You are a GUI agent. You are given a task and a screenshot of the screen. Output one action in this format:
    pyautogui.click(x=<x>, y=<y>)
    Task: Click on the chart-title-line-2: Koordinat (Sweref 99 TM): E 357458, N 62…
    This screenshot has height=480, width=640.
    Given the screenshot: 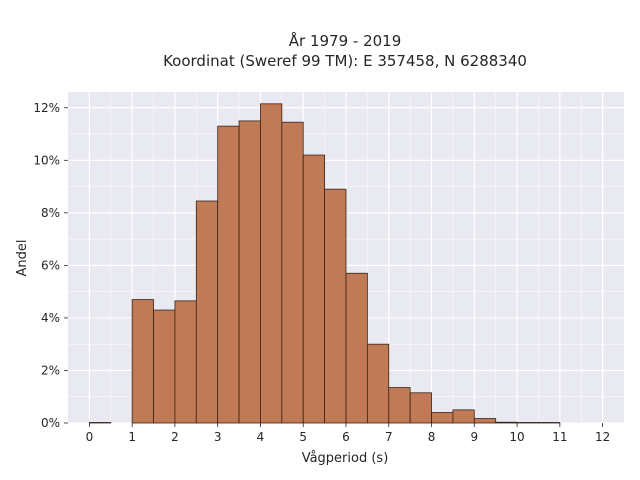 What is the action you would take?
    pyautogui.click(x=345, y=61)
    